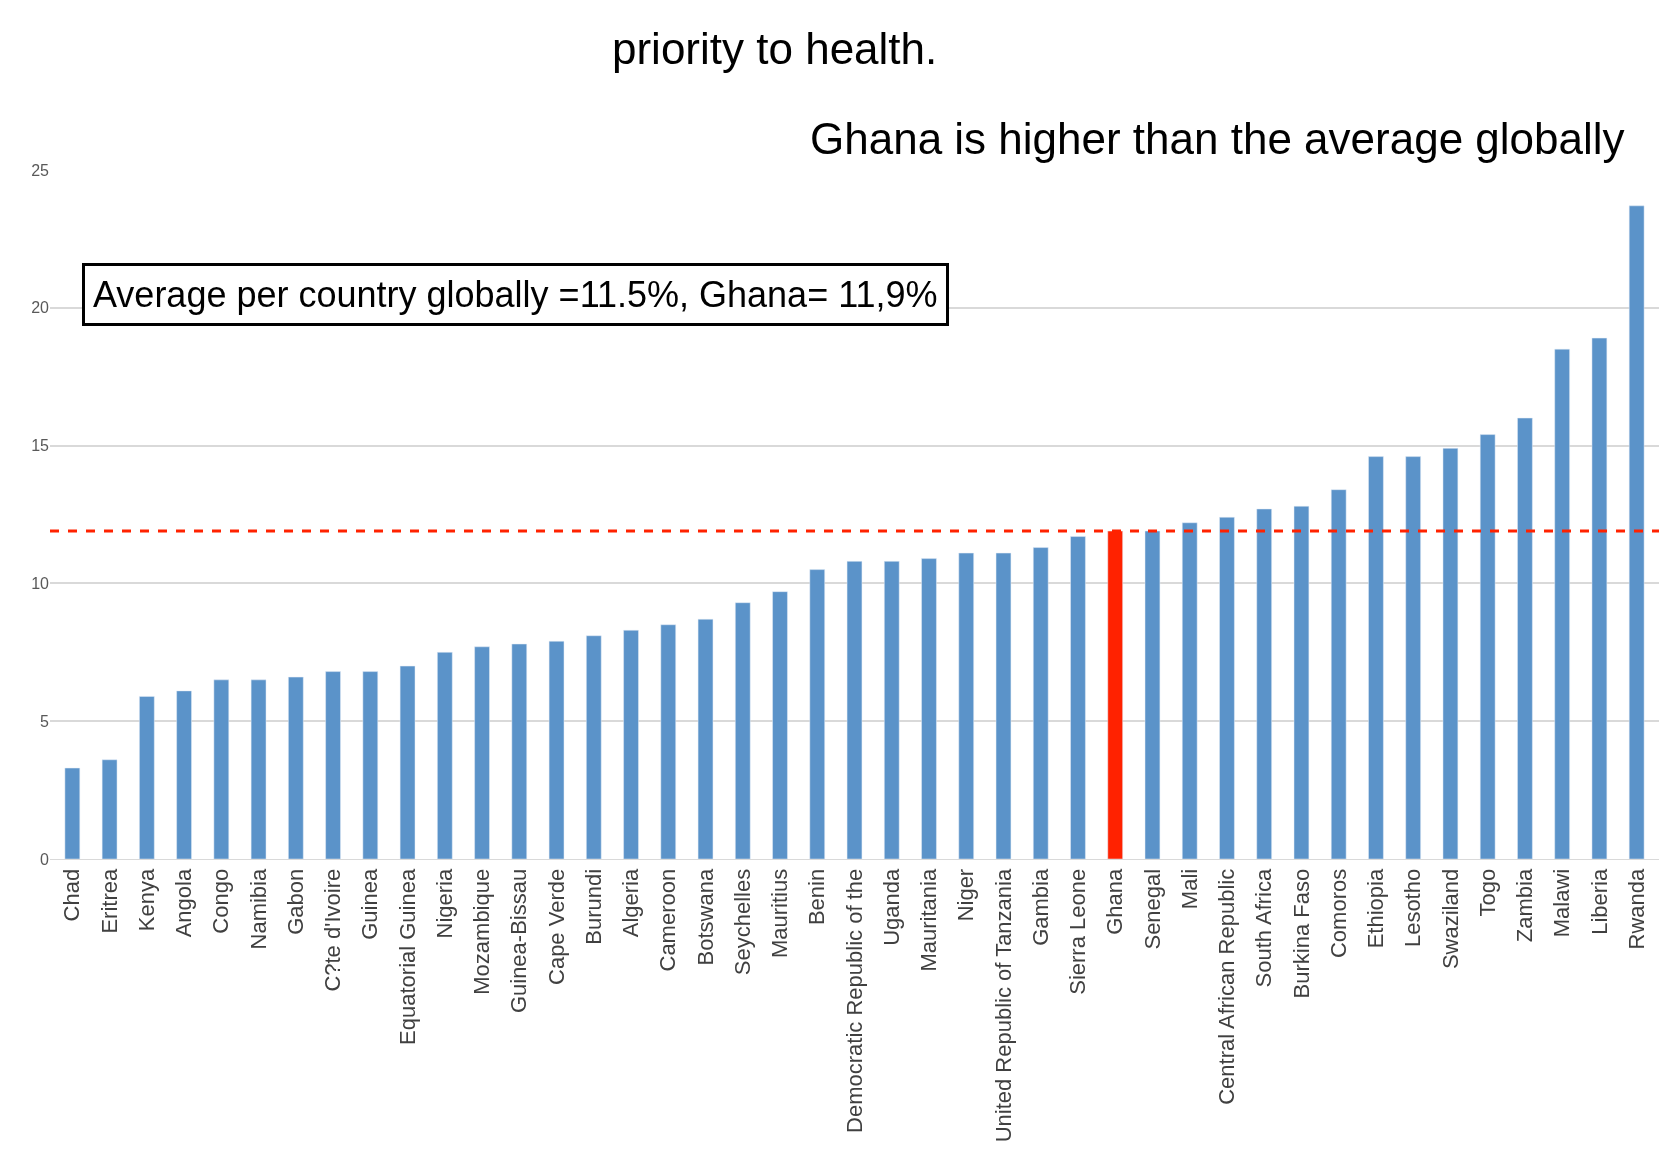  I want to click on annotation: Average per country globally =11.5%, Ghana= 11,9%, so click(515, 294).